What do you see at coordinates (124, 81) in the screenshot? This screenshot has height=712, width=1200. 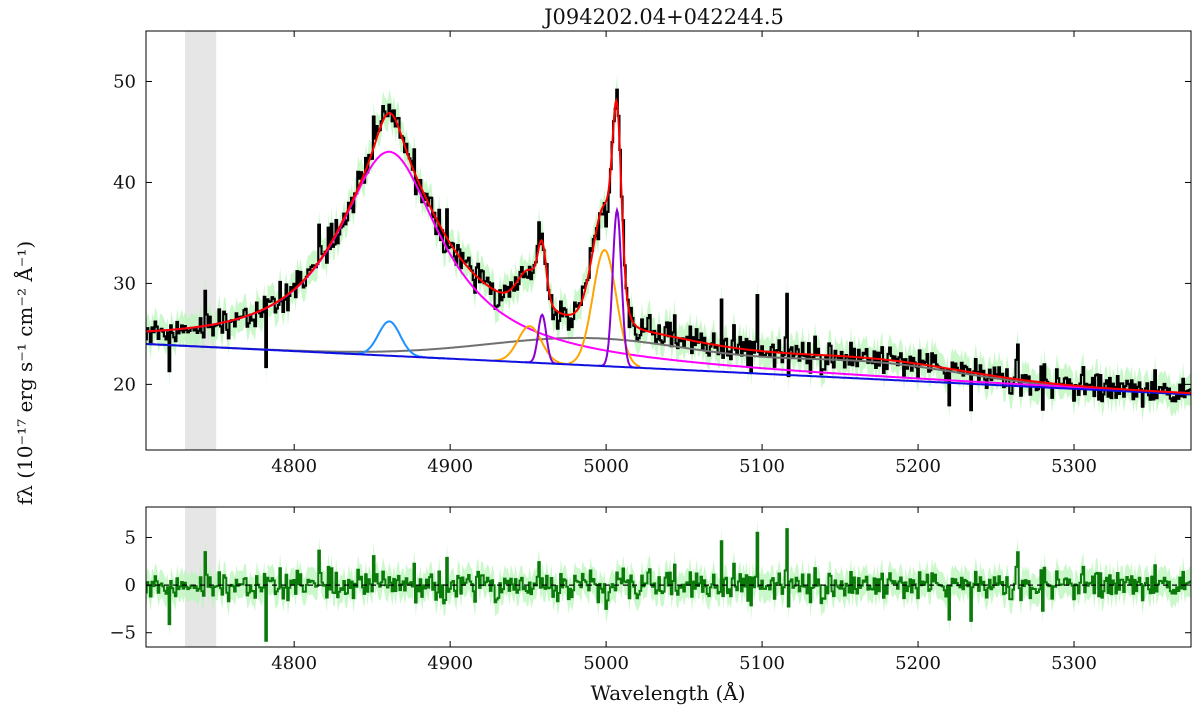 I see `top-y-tick-label: 50` at bounding box center [124, 81].